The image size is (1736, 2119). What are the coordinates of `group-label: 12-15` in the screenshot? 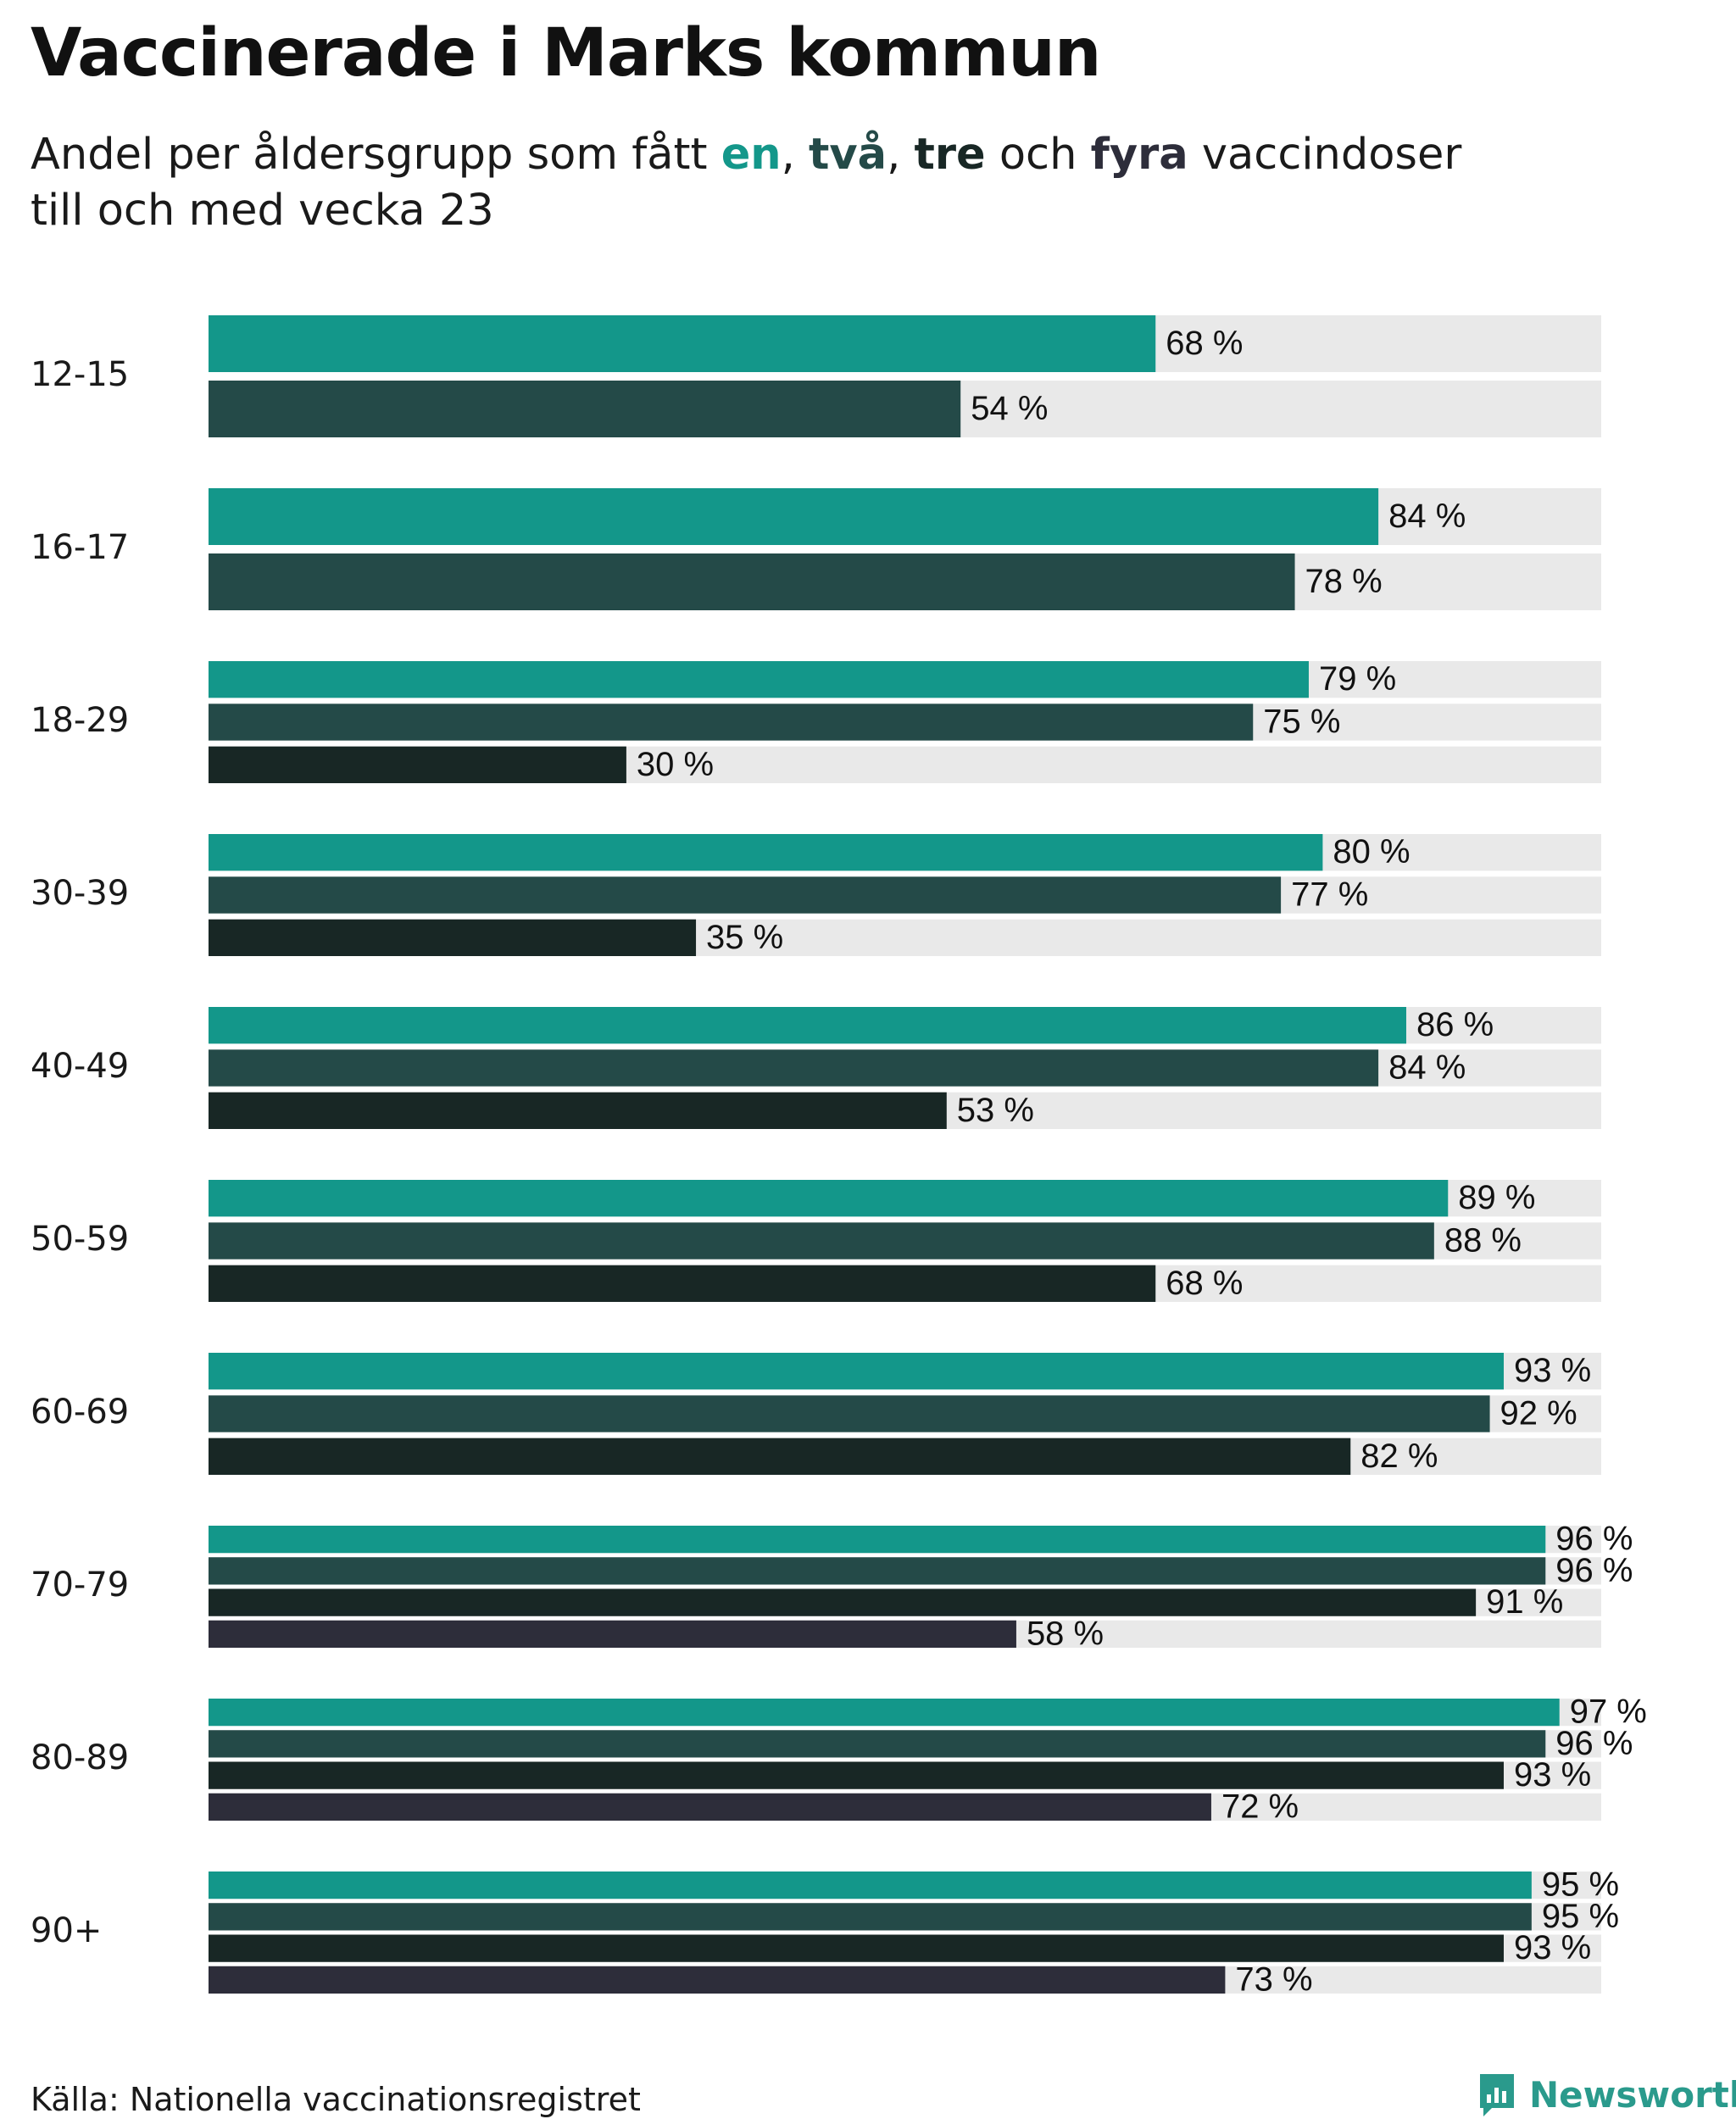 It's located at (80, 375).